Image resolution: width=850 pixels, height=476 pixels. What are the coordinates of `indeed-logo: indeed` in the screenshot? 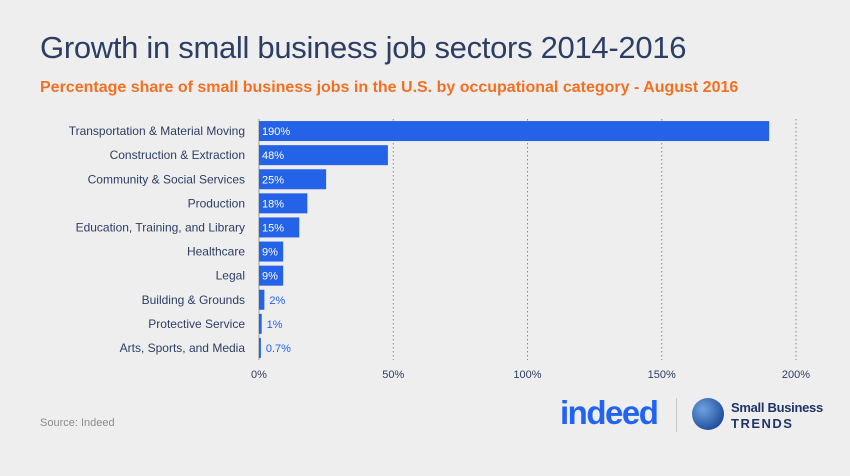 It's located at (609, 412).